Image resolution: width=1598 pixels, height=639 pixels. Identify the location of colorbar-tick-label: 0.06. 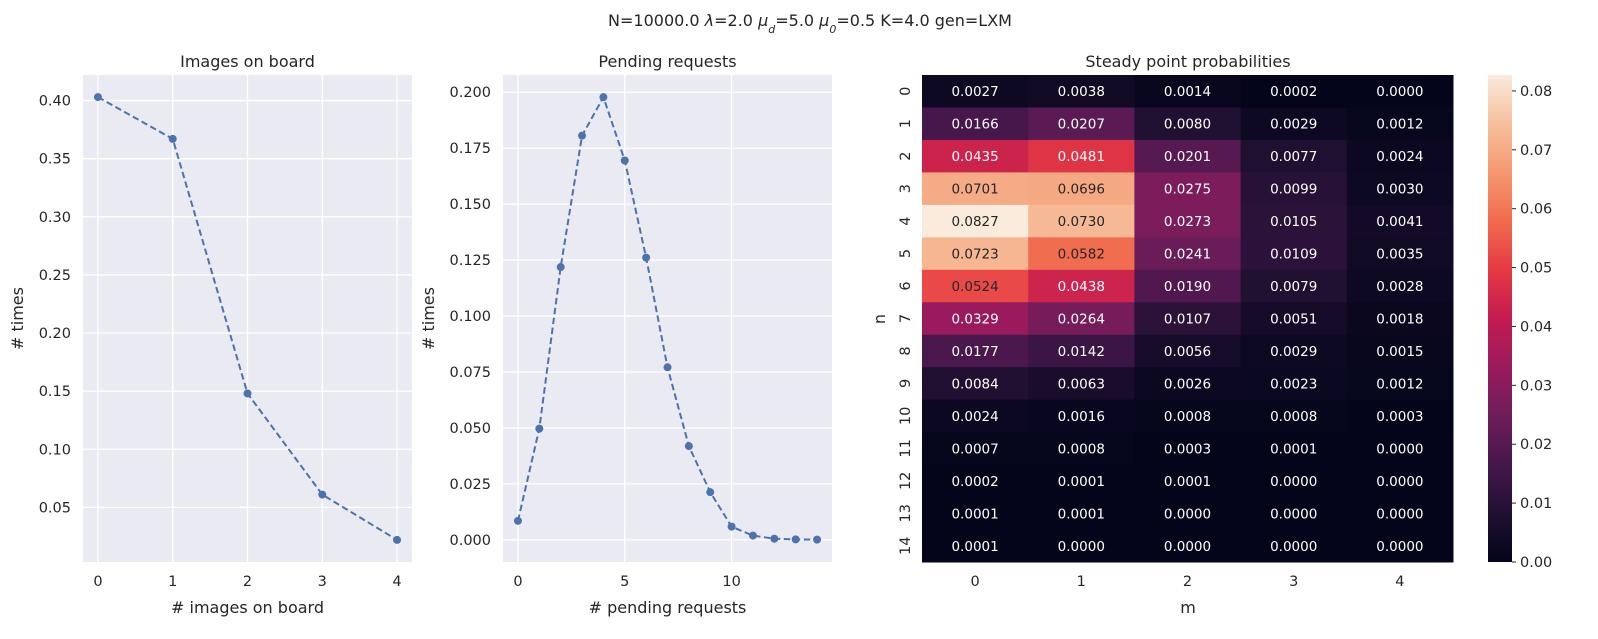
(1536, 210).